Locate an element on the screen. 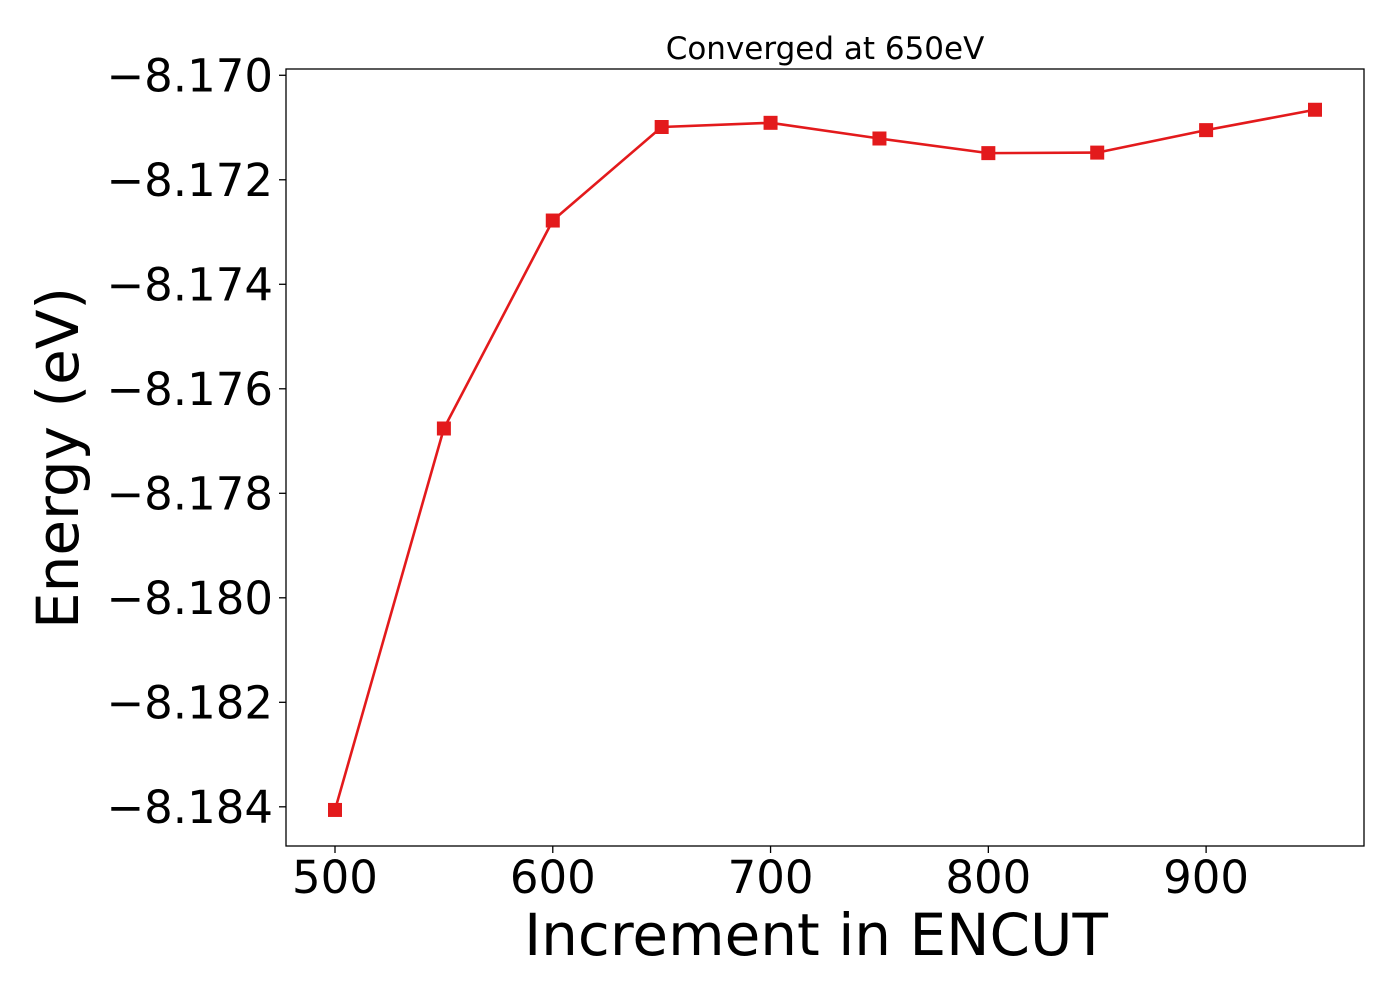  y-axis-label: Energy (eV) is located at coordinates (58, 458).